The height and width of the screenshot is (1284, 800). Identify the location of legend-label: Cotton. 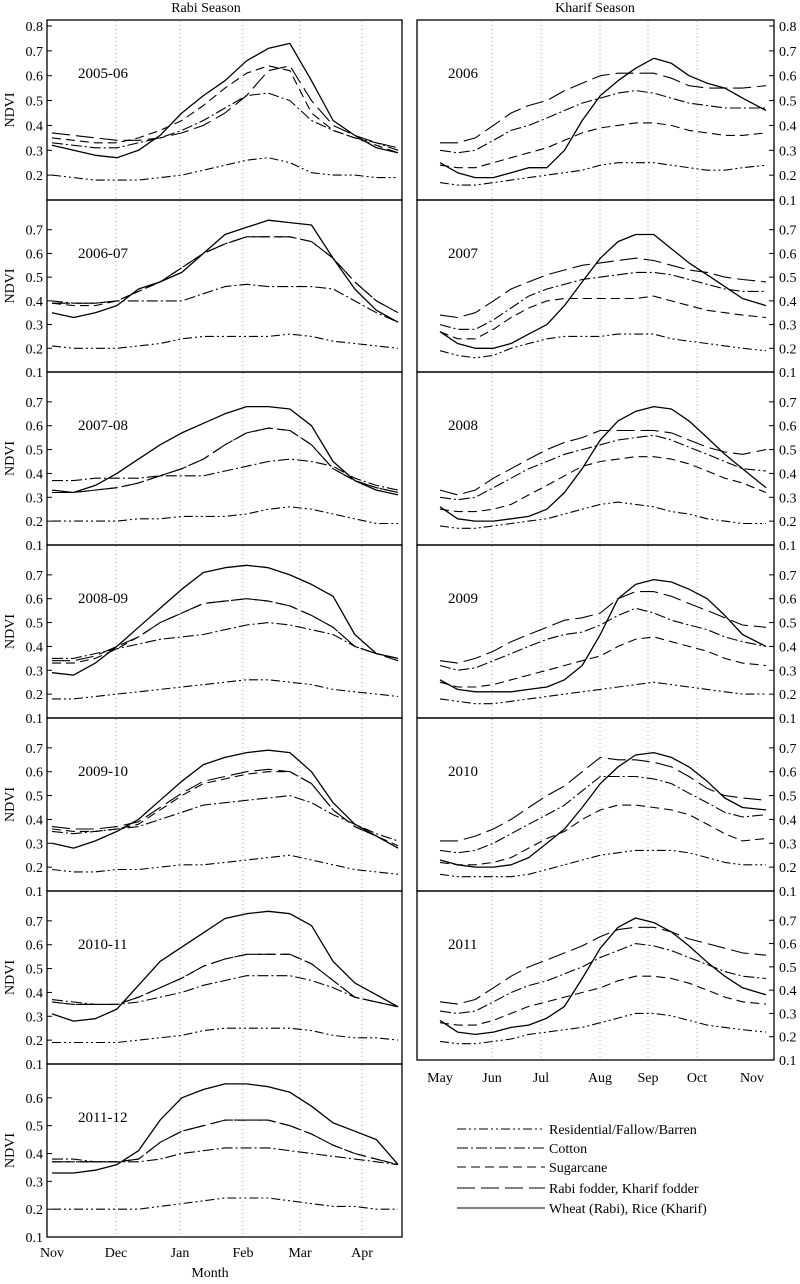
(568, 1149).